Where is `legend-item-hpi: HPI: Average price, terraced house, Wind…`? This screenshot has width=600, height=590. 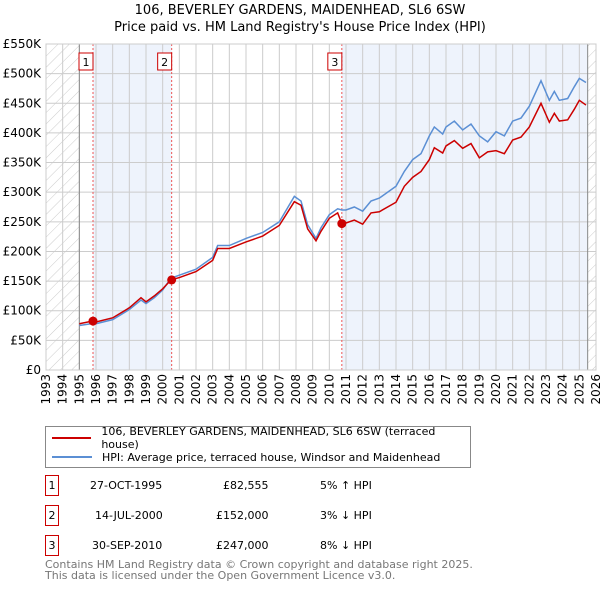
legend-item-hpi: HPI: Average price, terraced house, Wind… is located at coordinates (246, 457).